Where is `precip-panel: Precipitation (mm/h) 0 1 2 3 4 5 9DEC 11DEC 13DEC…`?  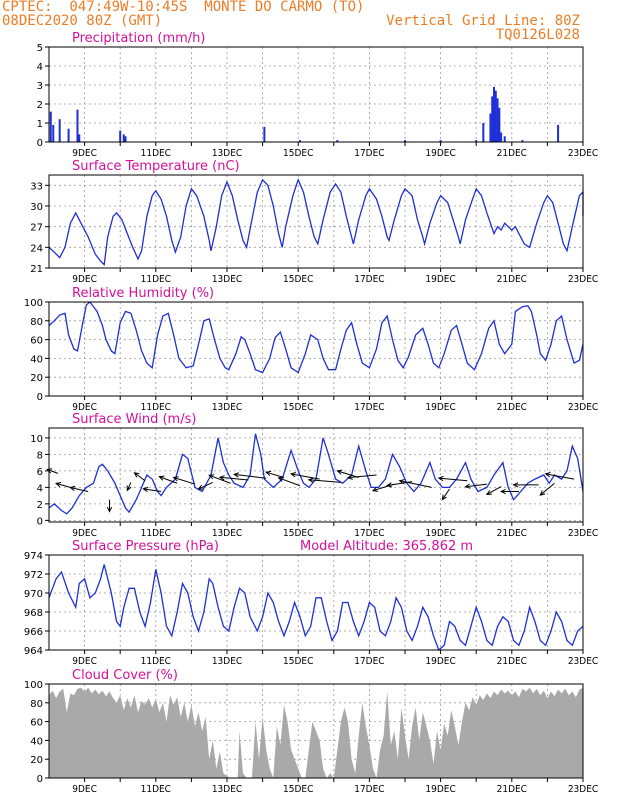 precip-panel: Precipitation (mm/h) 0 1 2 3 4 5 9DEC 11DEC 13DEC… is located at coordinates (318, 95).